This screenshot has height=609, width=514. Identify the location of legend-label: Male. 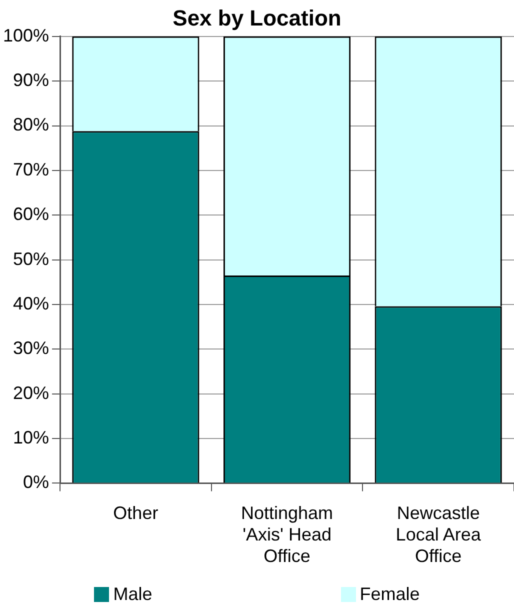
(132, 594).